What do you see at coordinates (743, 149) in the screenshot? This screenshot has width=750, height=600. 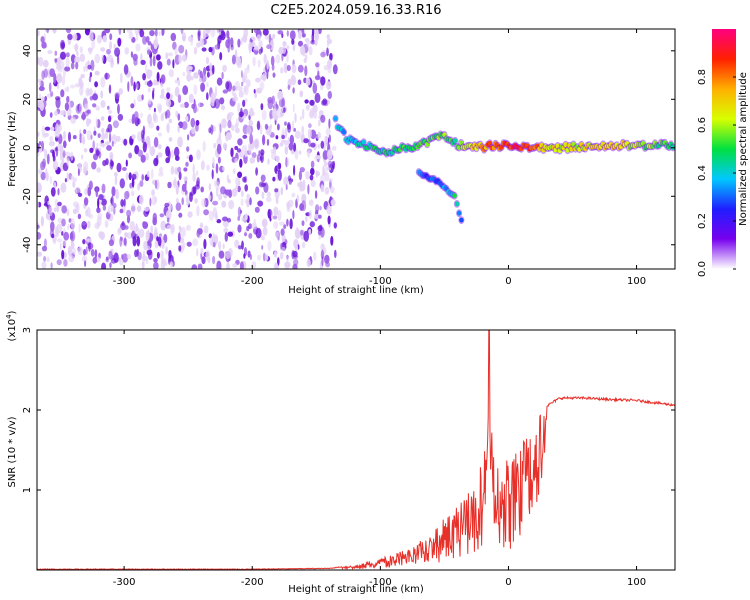 I see `colorbar-label: Normalized spectral amplitude` at bounding box center [743, 149].